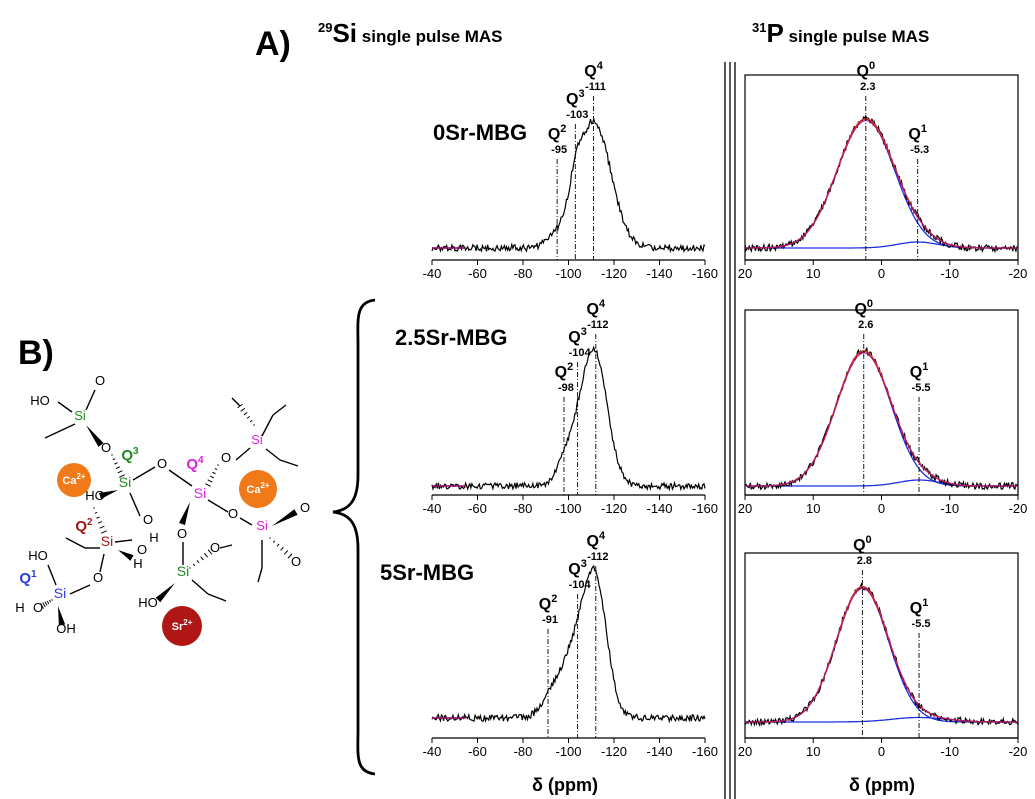  Describe the element at coordinates (523, 751) in the screenshot. I see `x-tick-label: -80` at that location.